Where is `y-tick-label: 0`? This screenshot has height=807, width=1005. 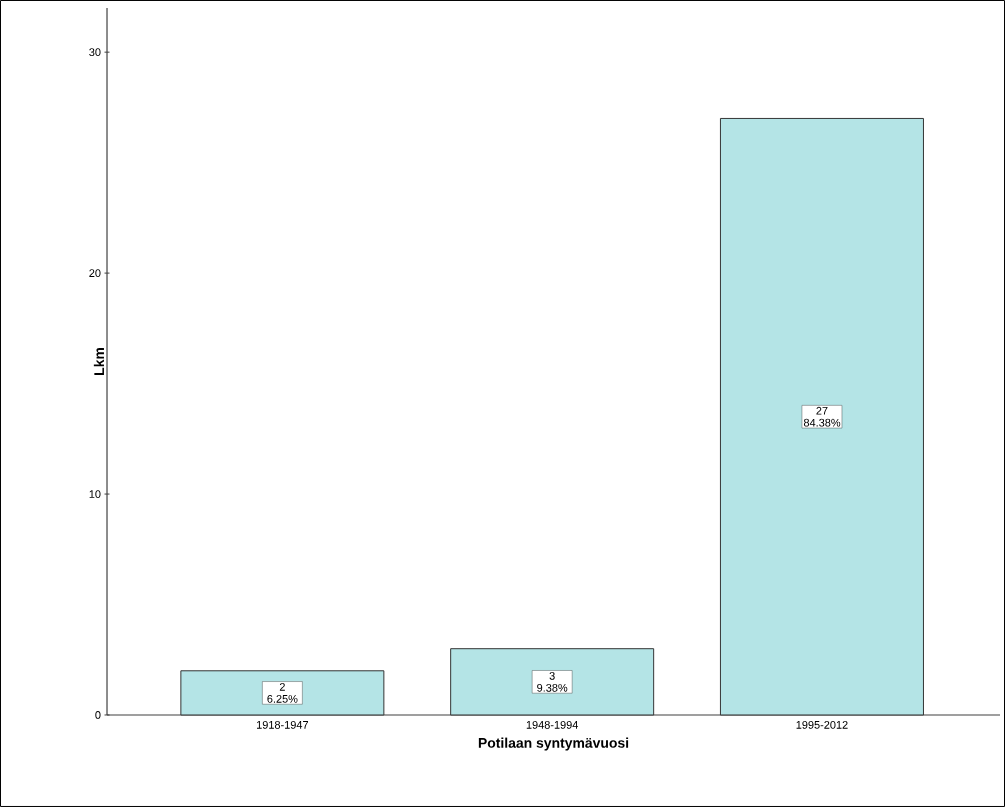 y-tick-label: 0 is located at coordinates (98, 715).